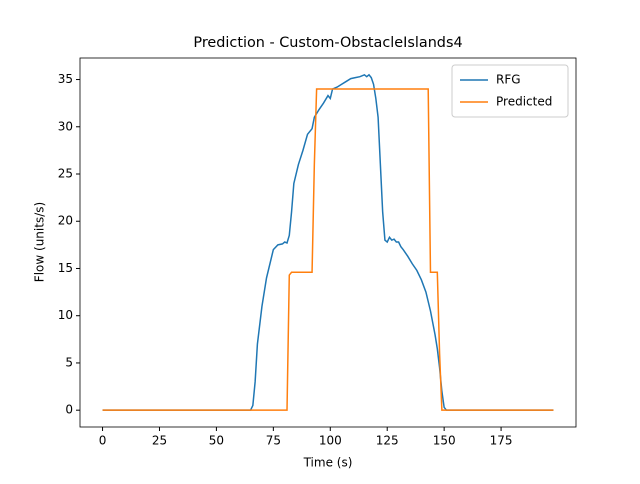  What do you see at coordinates (65, 174) in the screenshot?
I see `y-tick-label: 25` at bounding box center [65, 174].